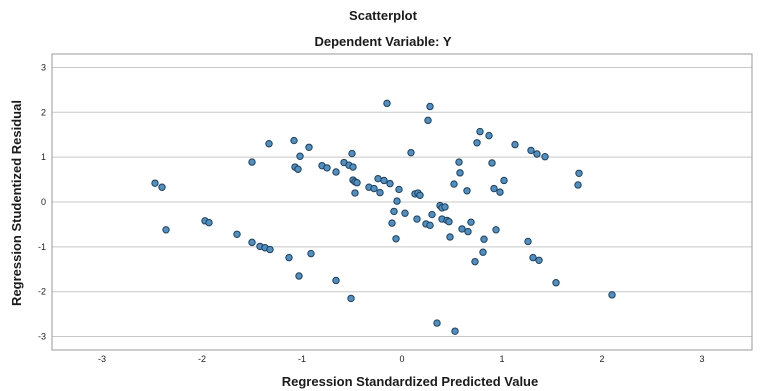  Describe the element at coordinates (410, 381) in the screenshot. I see `x-axis-label: Regression Standardized Predicted Value` at that location.